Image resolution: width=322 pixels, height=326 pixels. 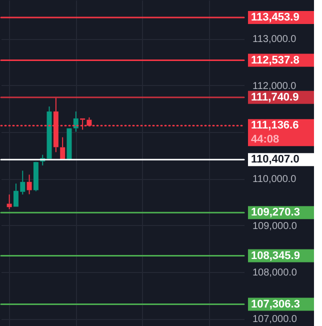 What do you see at coordinates (275, 272) in the screenshot?
I see `y-tick-label: 108,000.0` at bounding box center [275, 272].